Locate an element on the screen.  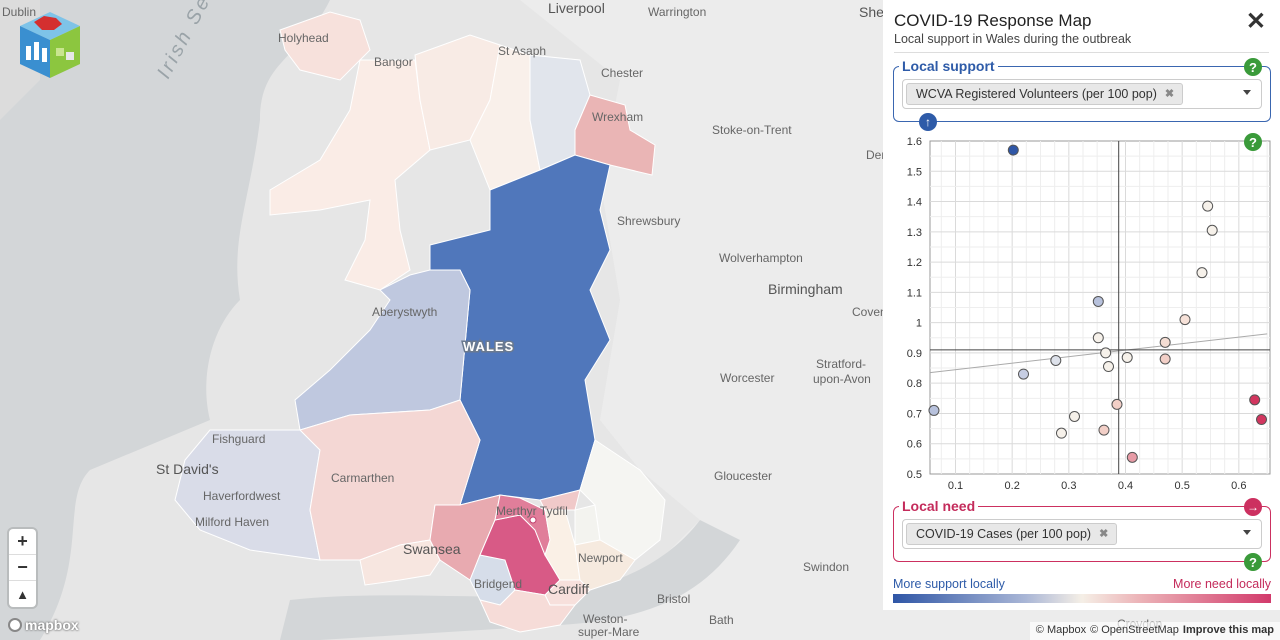
y-tick-label: 1.2 is located at coordinates (914, 263).